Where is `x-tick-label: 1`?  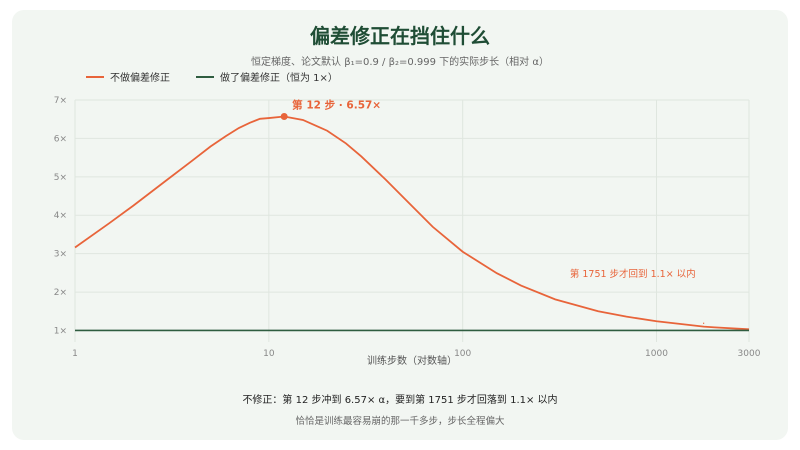
x-tick-label: 1 is located at coordinates (75, 354).